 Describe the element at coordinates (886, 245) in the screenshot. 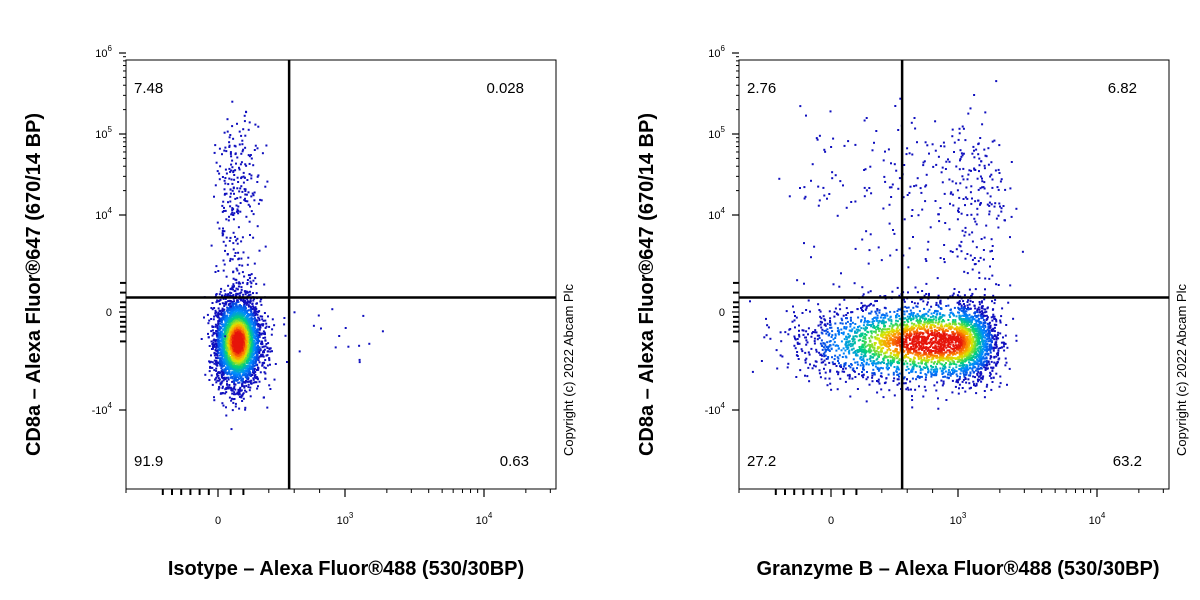

I see `event-dots` at that location.